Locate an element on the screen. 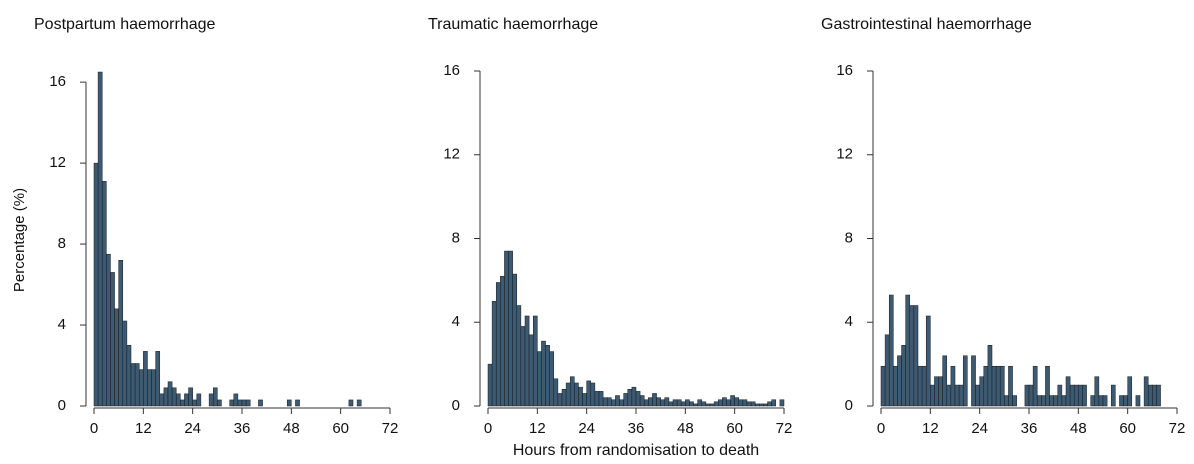 Image resolution: width=1194 pixels, height=464 pixels. x-tick-label: 72 is located at coordinates (784, 428).